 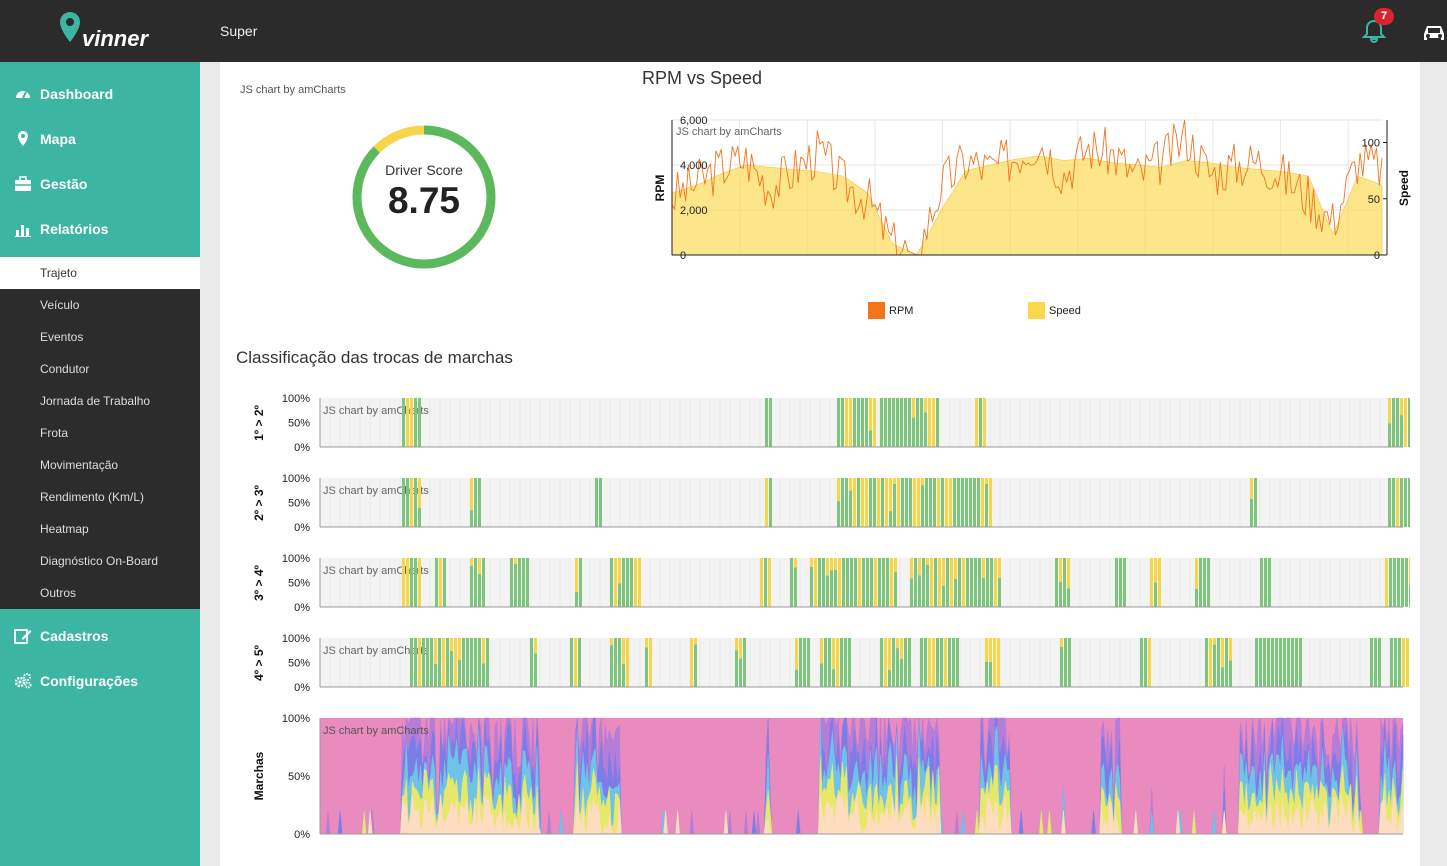 What do you see at coordinates (694, 211) in the screenshot?
I see `rpm-tick-label: 2,000` at bounding box center [694, 211].